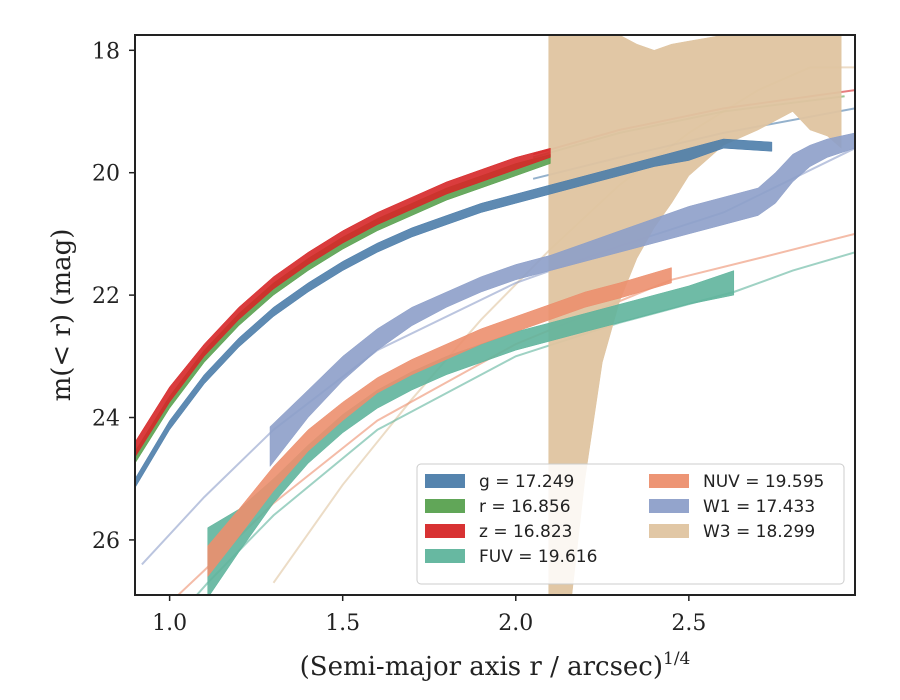  What do you see at coordinates (669, 531) in the screenshot?
I see `legend-swatch-W3` at bounding box center [669, 531].